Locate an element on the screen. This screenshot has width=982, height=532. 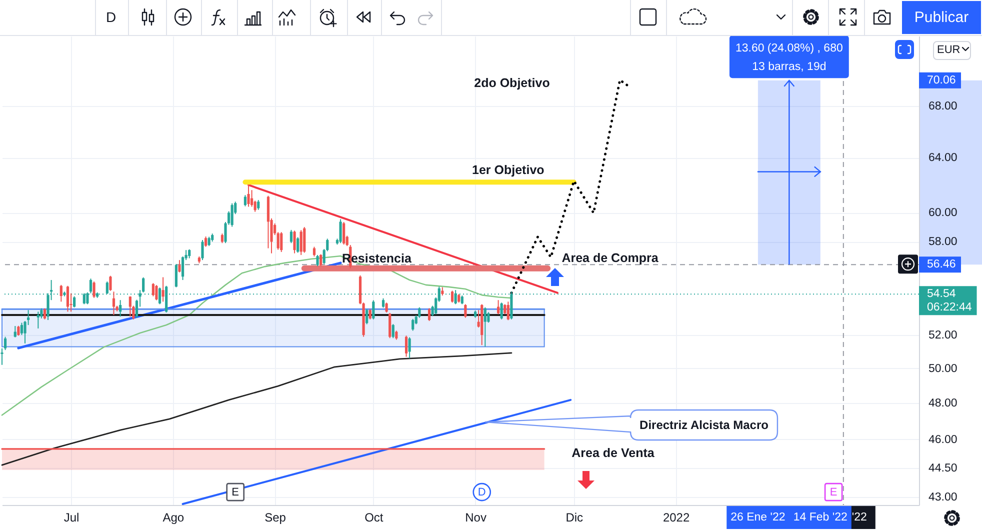
annotation: Directriz Alcista Macro is located at coordinates (704, 425).